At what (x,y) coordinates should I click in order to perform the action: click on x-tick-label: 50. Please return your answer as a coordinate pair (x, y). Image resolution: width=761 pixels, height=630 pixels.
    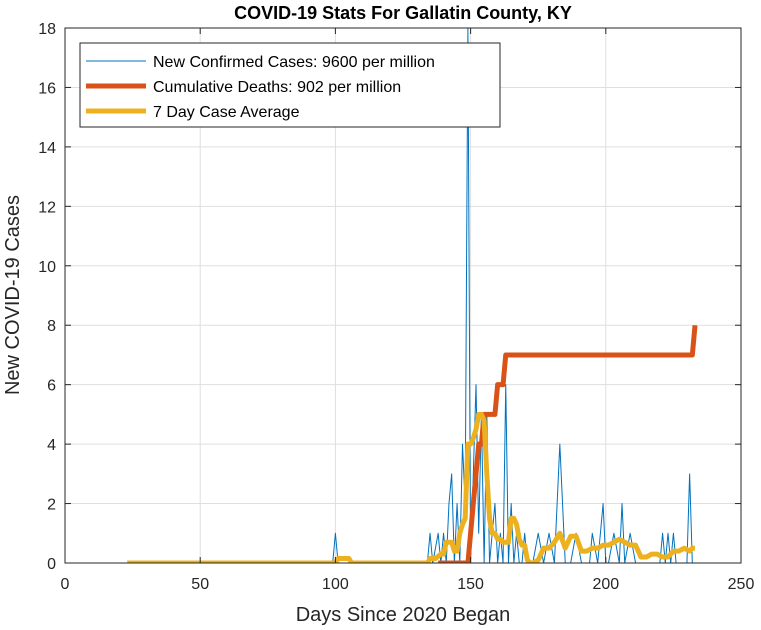
    Looking at the image, I should click on (200, 584).